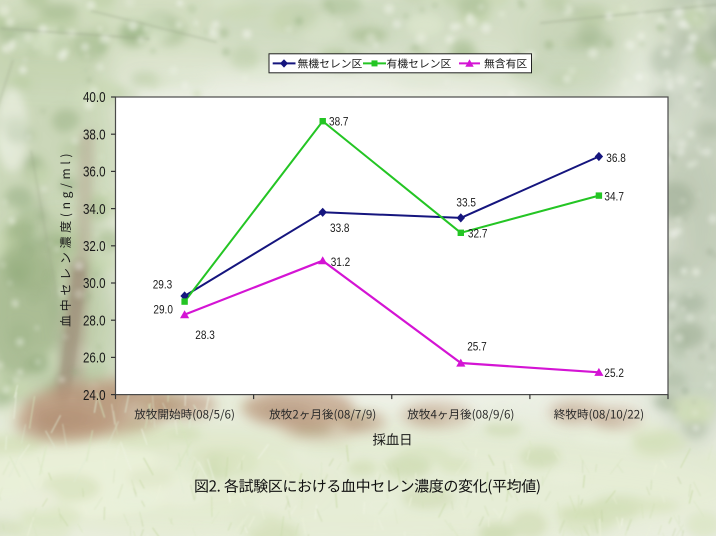 The width and height of the screenshot is (716, 536). What do you see at coordinates (94, 172) in the screenshot?
I see `svg-text: 36.0` at bounding box center [94, 172].